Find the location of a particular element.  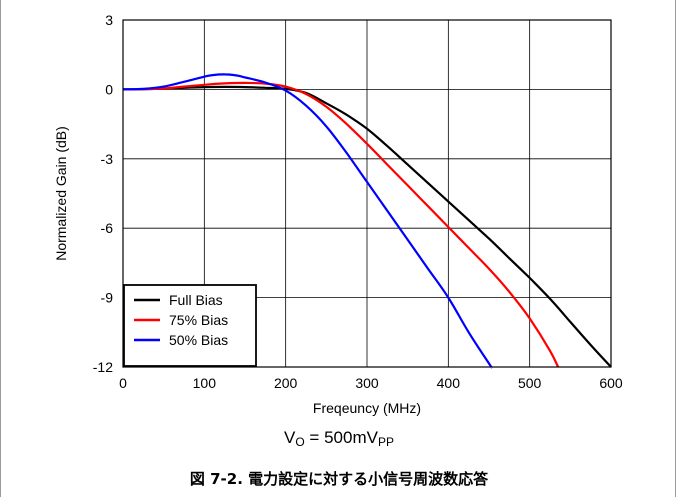

y-tick-label: -3 is located at coordinates (107, 159).